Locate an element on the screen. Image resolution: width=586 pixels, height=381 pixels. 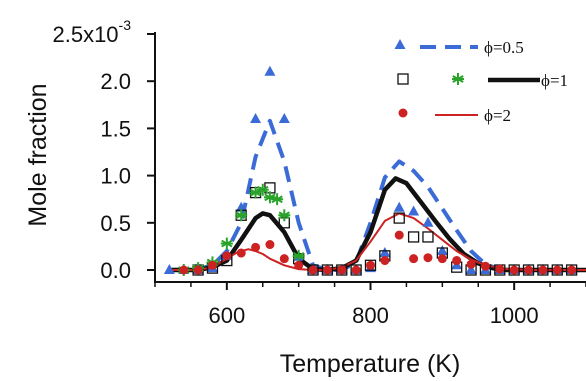
legend-label: ϕ=1 is located at coordinates (554, 80).